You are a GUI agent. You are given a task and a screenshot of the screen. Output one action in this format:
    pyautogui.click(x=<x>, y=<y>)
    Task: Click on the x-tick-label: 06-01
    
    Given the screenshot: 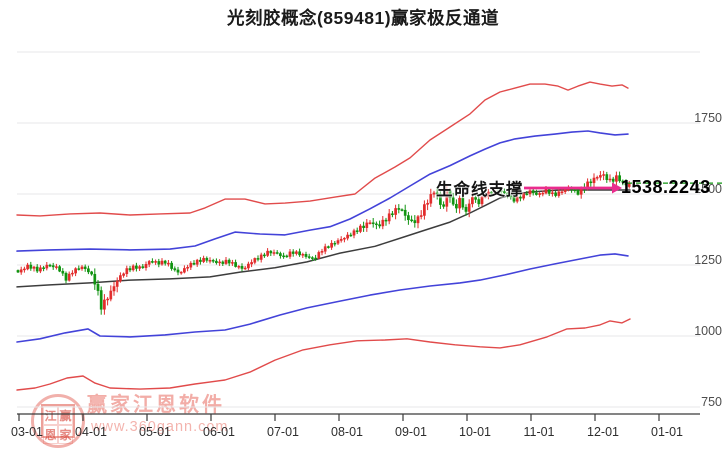 What is the action you would take?
    pyautogui.click(x=219, y=432)
    